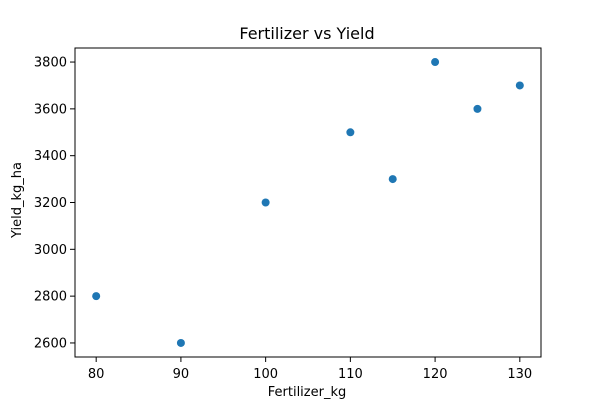 The height and width of the screenshot is (400, 600). I want to click on chart-title: Fertilizer vs Yield, so click(306, 33).